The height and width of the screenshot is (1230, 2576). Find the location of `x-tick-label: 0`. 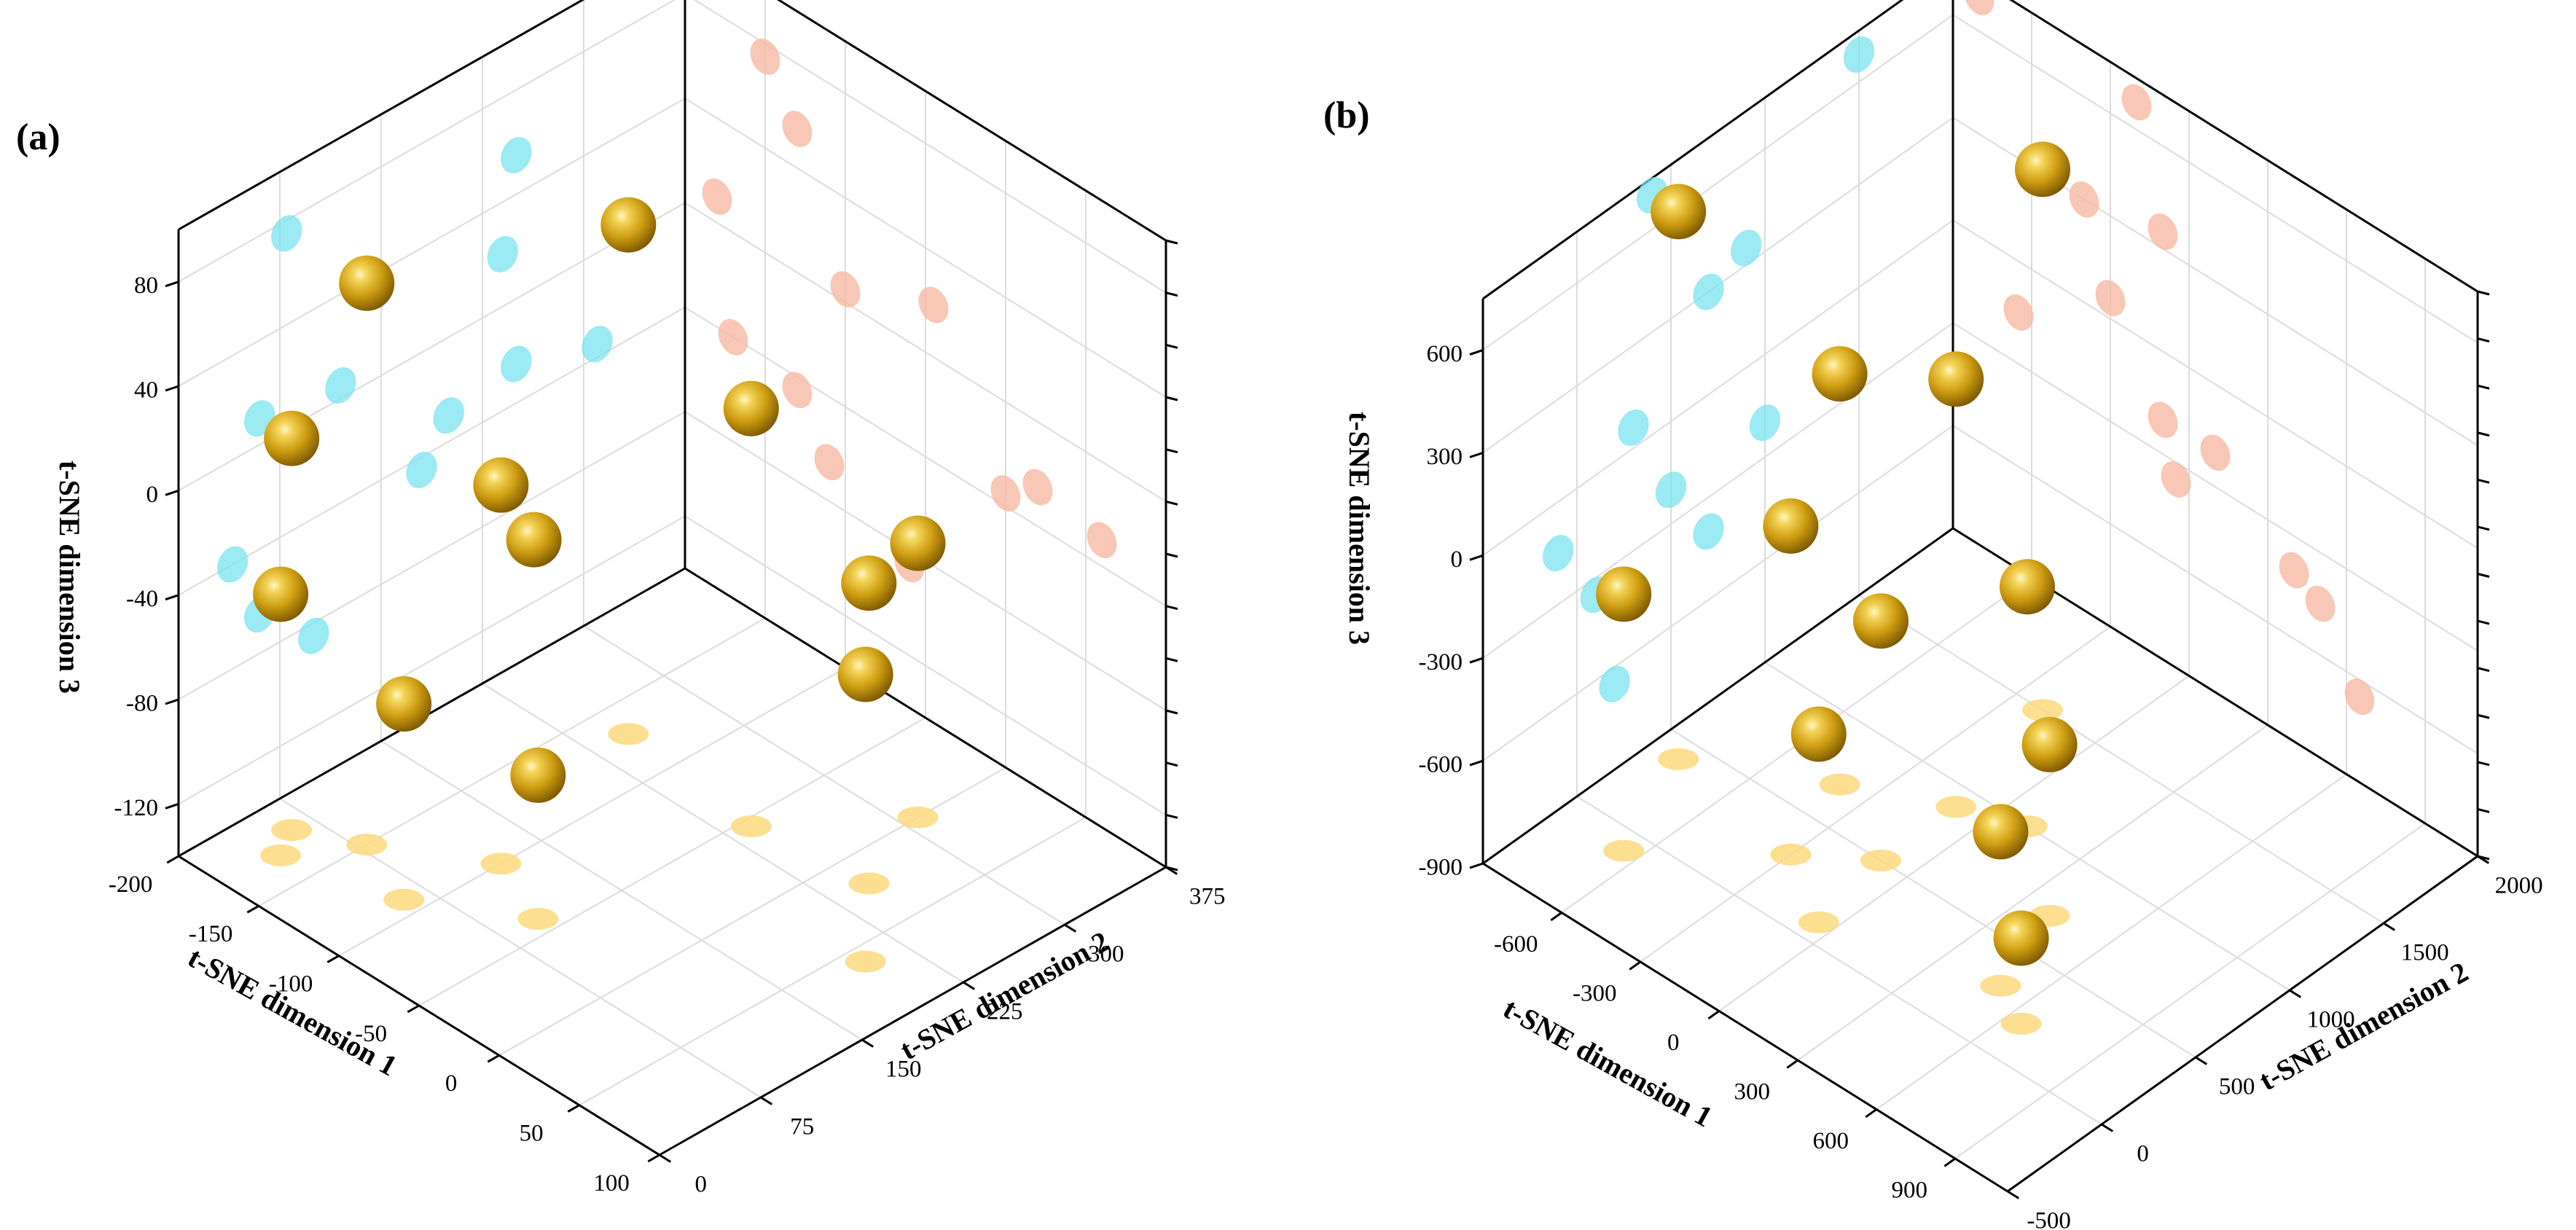

x-tick-label: 0 is located at coordinates (451, 1083).